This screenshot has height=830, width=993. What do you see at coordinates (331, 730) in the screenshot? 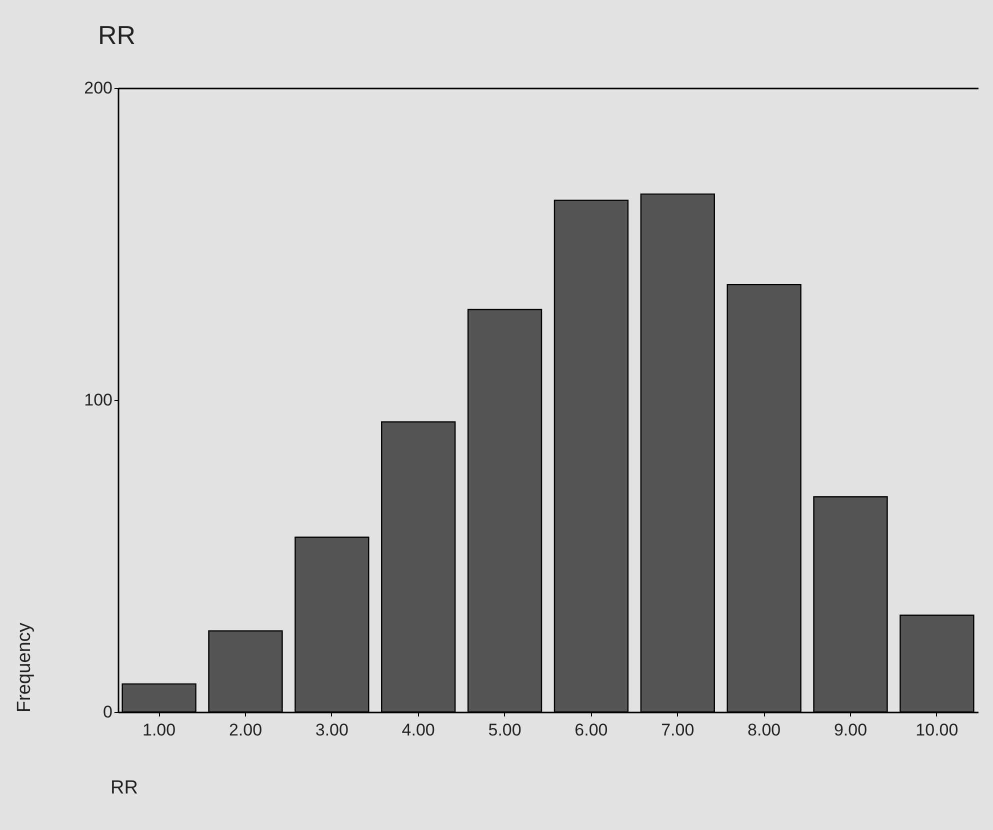
I see `x-tick-label: 3.00` at bounding box center [331, 730].